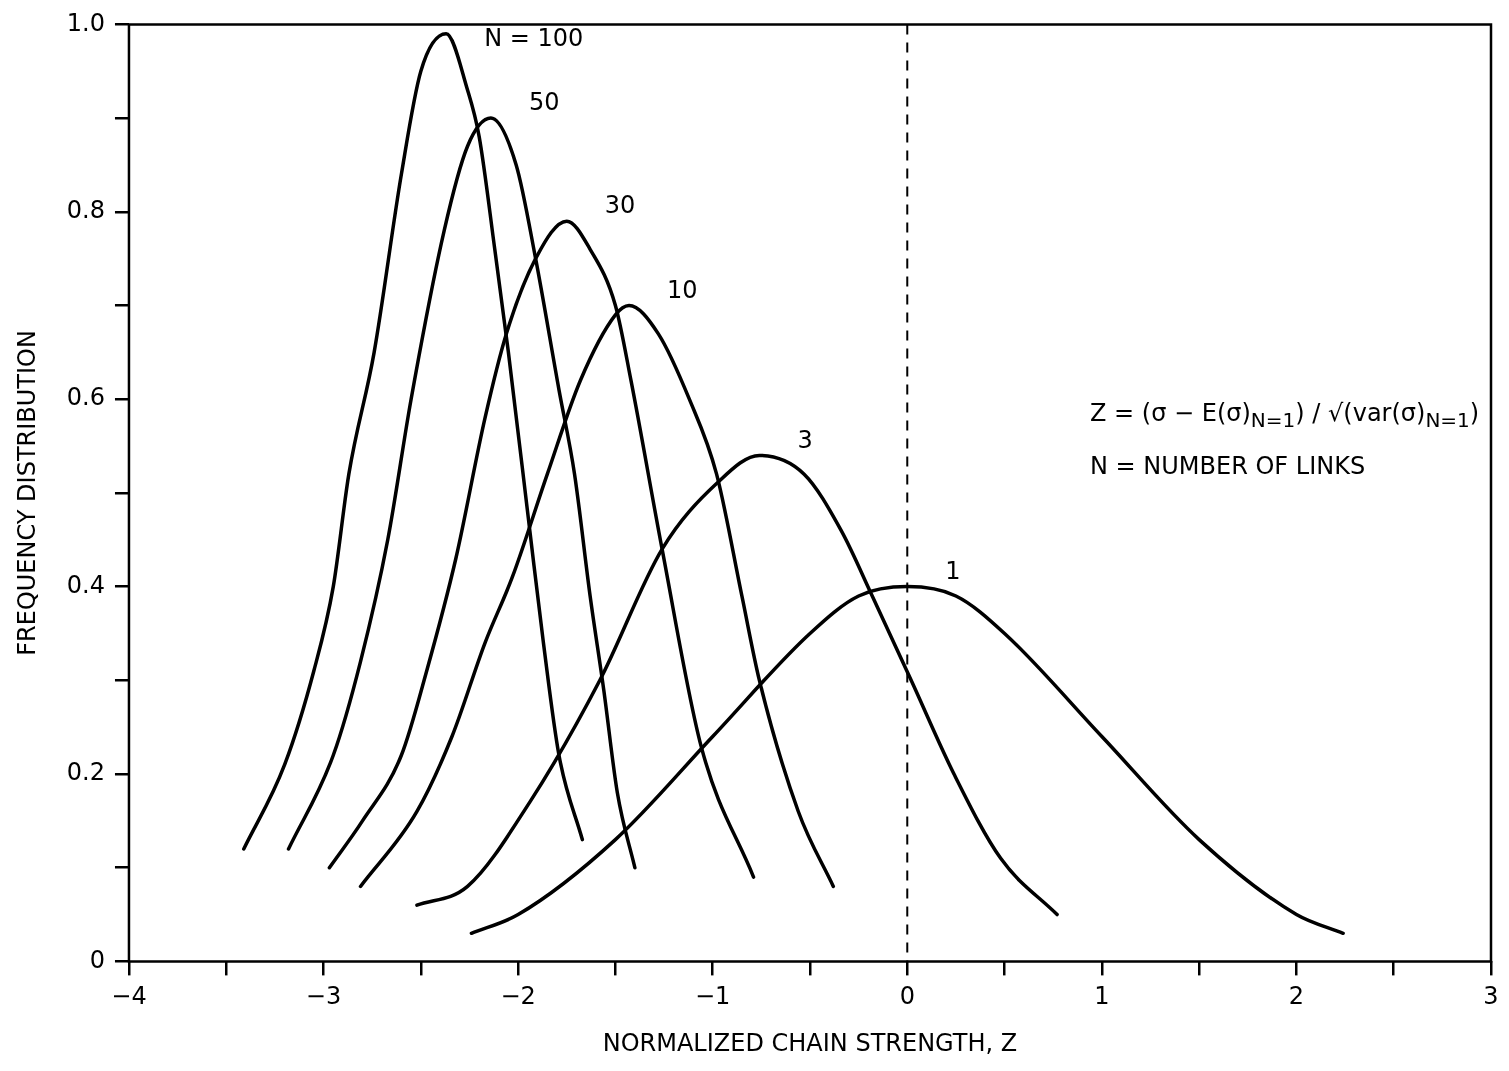 The height and width of the screenshot is (1071, 1509). Describe the element at coordinates (1102, 996) in the screenshot. I see `x-tick-label: 1` at that location.